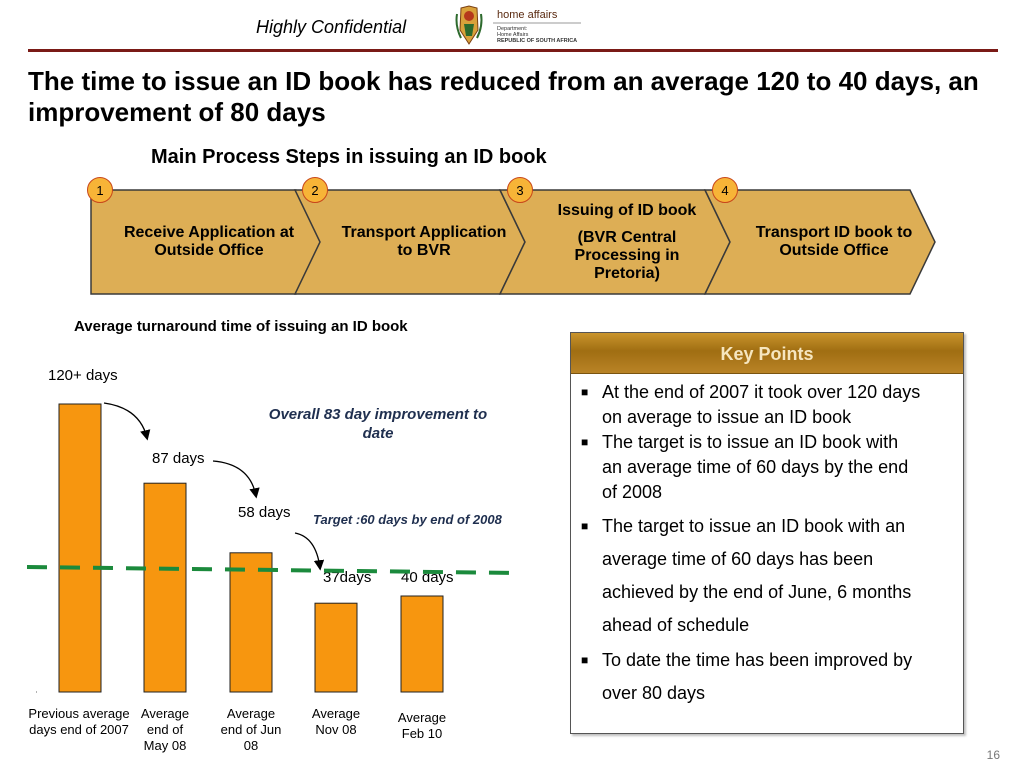 The height and width of the screenshot is (768, 1024). Describe the element at coordinates (335, 729) in the screenshot. I see `x-tick-label-4-line-2: Nov 08` at that location.